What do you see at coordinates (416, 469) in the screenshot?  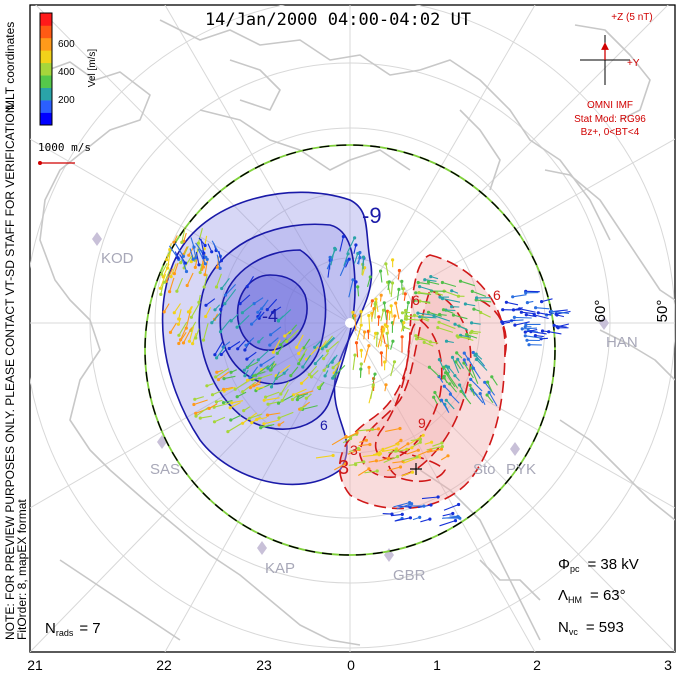 I see `extrema-markers` at bounding box center [416, 469].